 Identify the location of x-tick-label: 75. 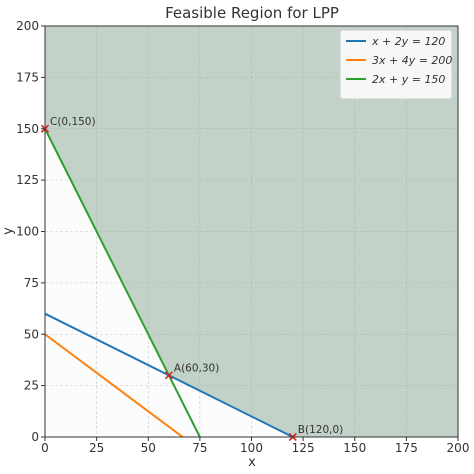
(199, 448).